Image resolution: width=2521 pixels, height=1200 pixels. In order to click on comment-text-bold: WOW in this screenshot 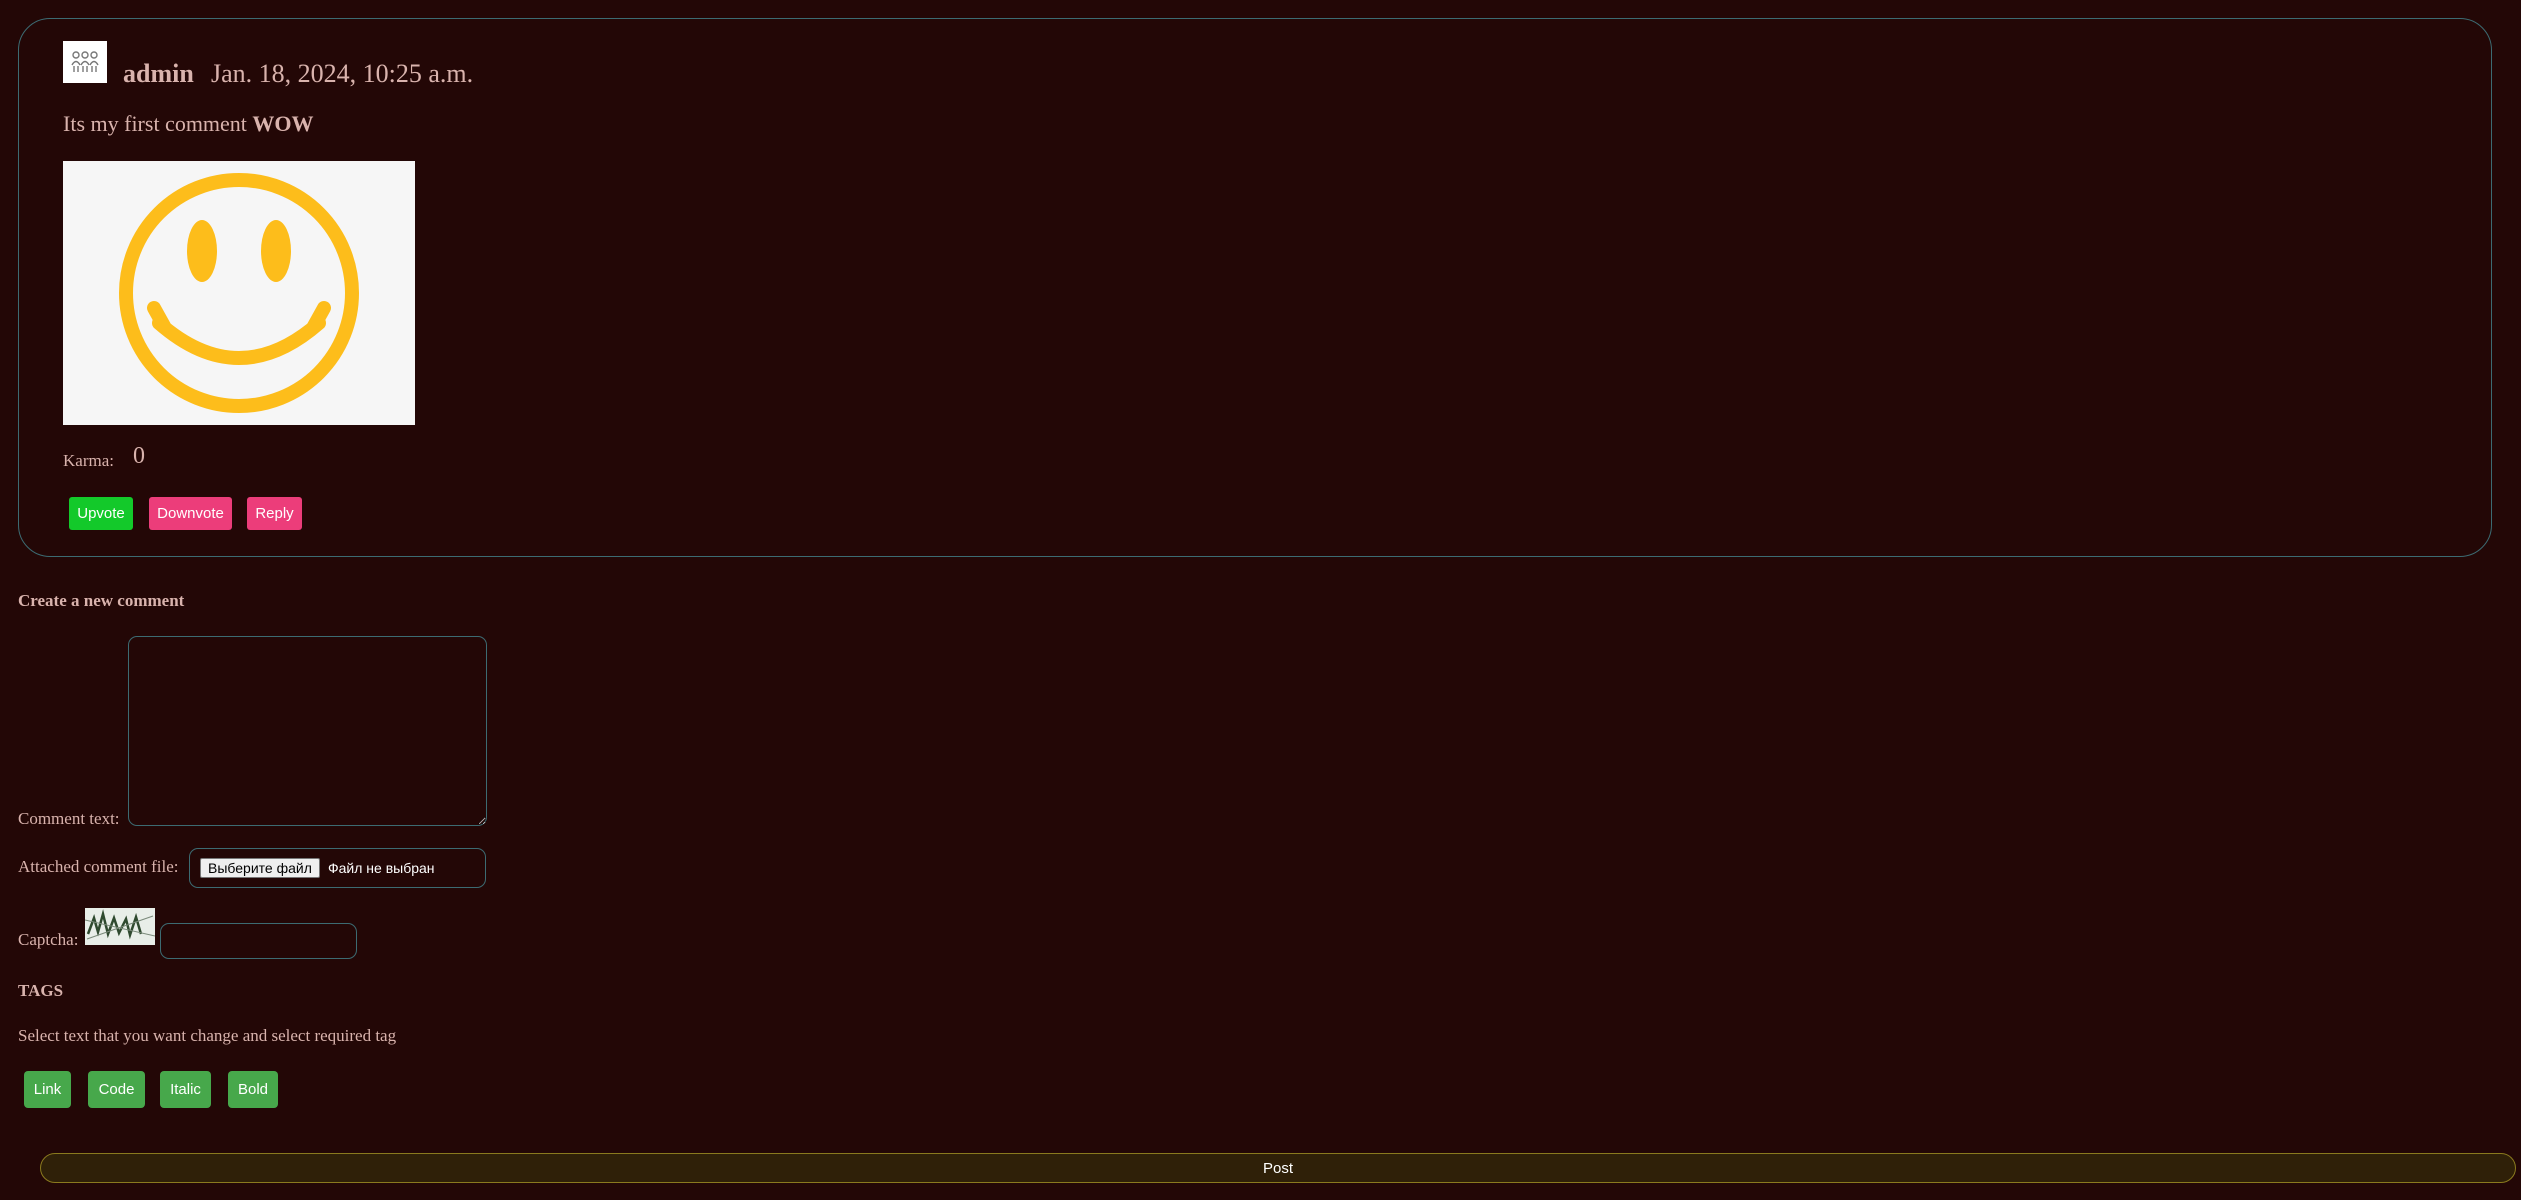, I will do `click(283, 123)`.